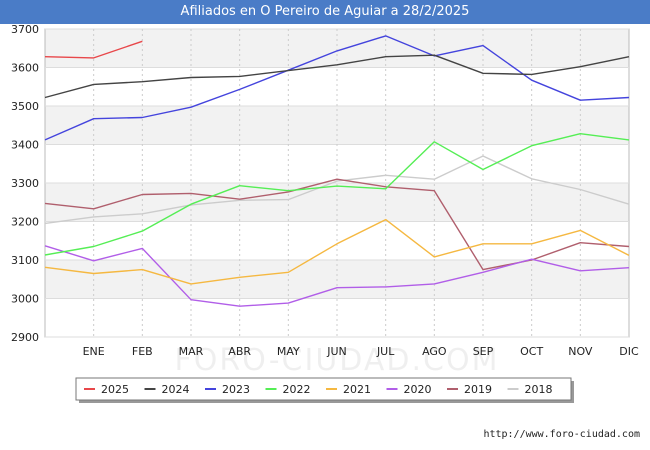  I want to click on legend-item-2023: 2023, so click(227, 389).